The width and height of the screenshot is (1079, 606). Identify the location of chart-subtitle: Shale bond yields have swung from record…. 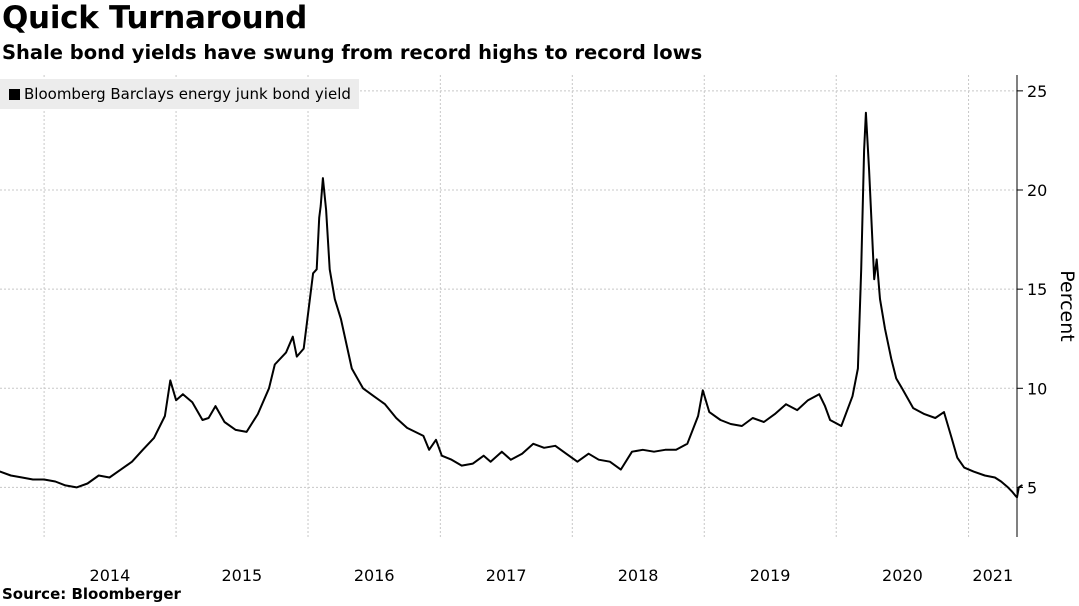
(352, 52).